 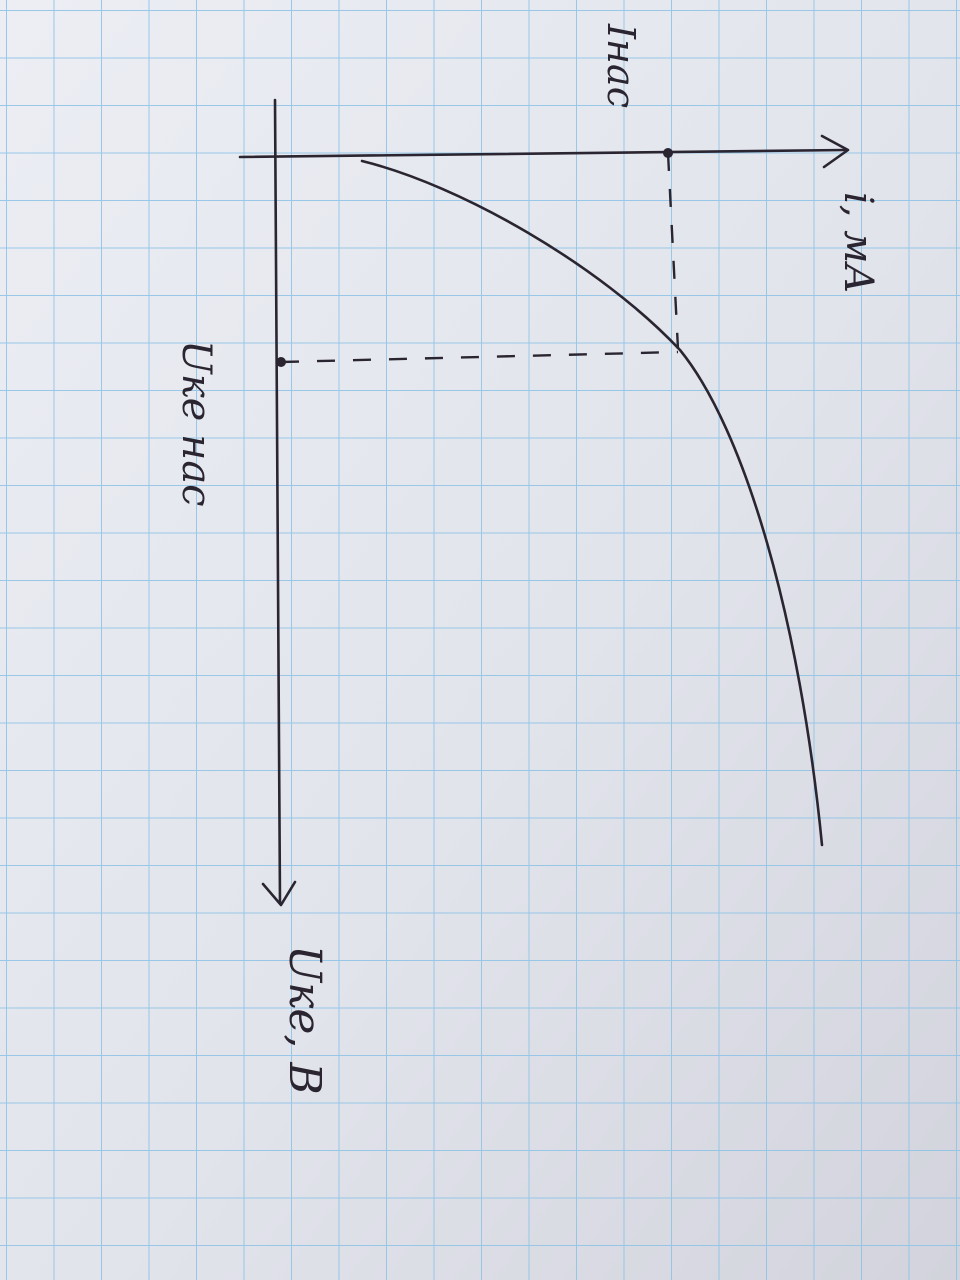 I want to click on current-axis-arrow, so click(x=835, y=151).